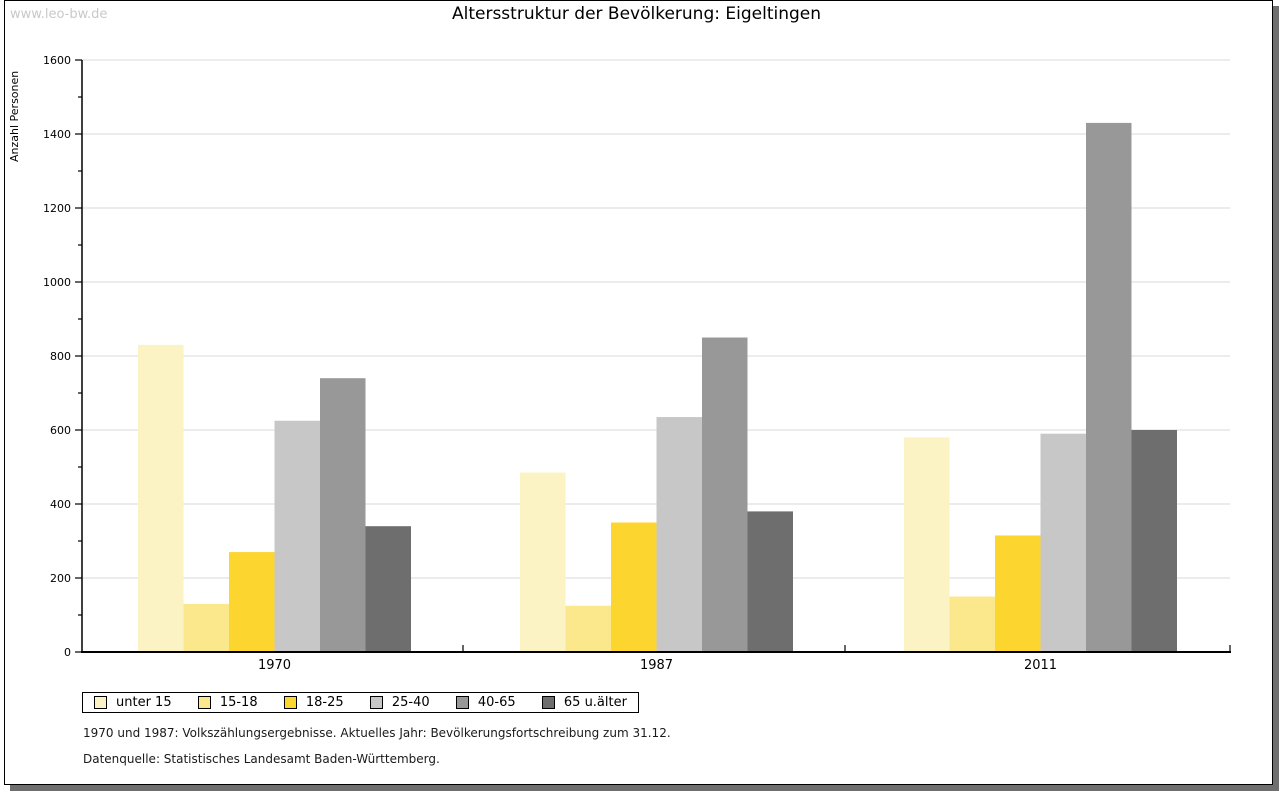  Describe the element at coordinates (59, 14) in the screenshot. I see `watermark: www.leo-bw.de` at that location.